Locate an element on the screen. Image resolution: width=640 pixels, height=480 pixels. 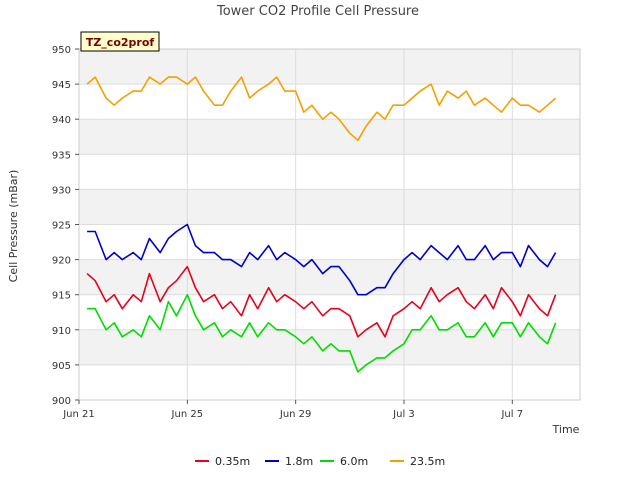
legend-label: 0.35m is located at coordinates (232, 461).